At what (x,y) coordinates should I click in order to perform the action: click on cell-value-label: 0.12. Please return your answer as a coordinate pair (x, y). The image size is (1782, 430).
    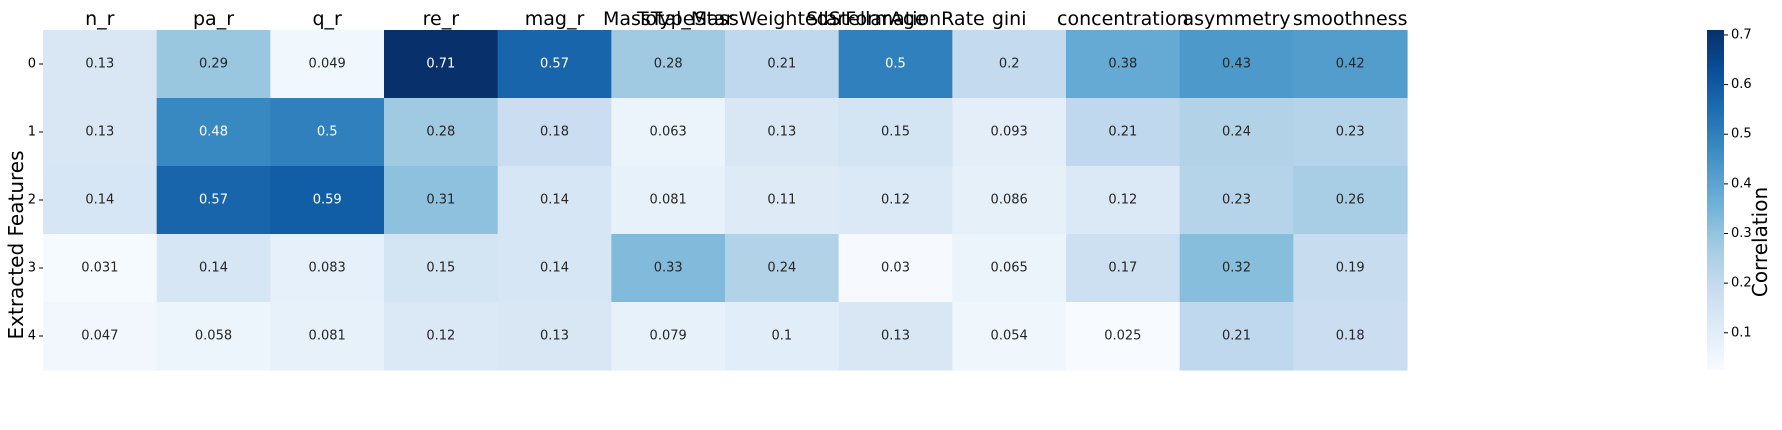
    Looking at the image, I should click on (1122, 200).